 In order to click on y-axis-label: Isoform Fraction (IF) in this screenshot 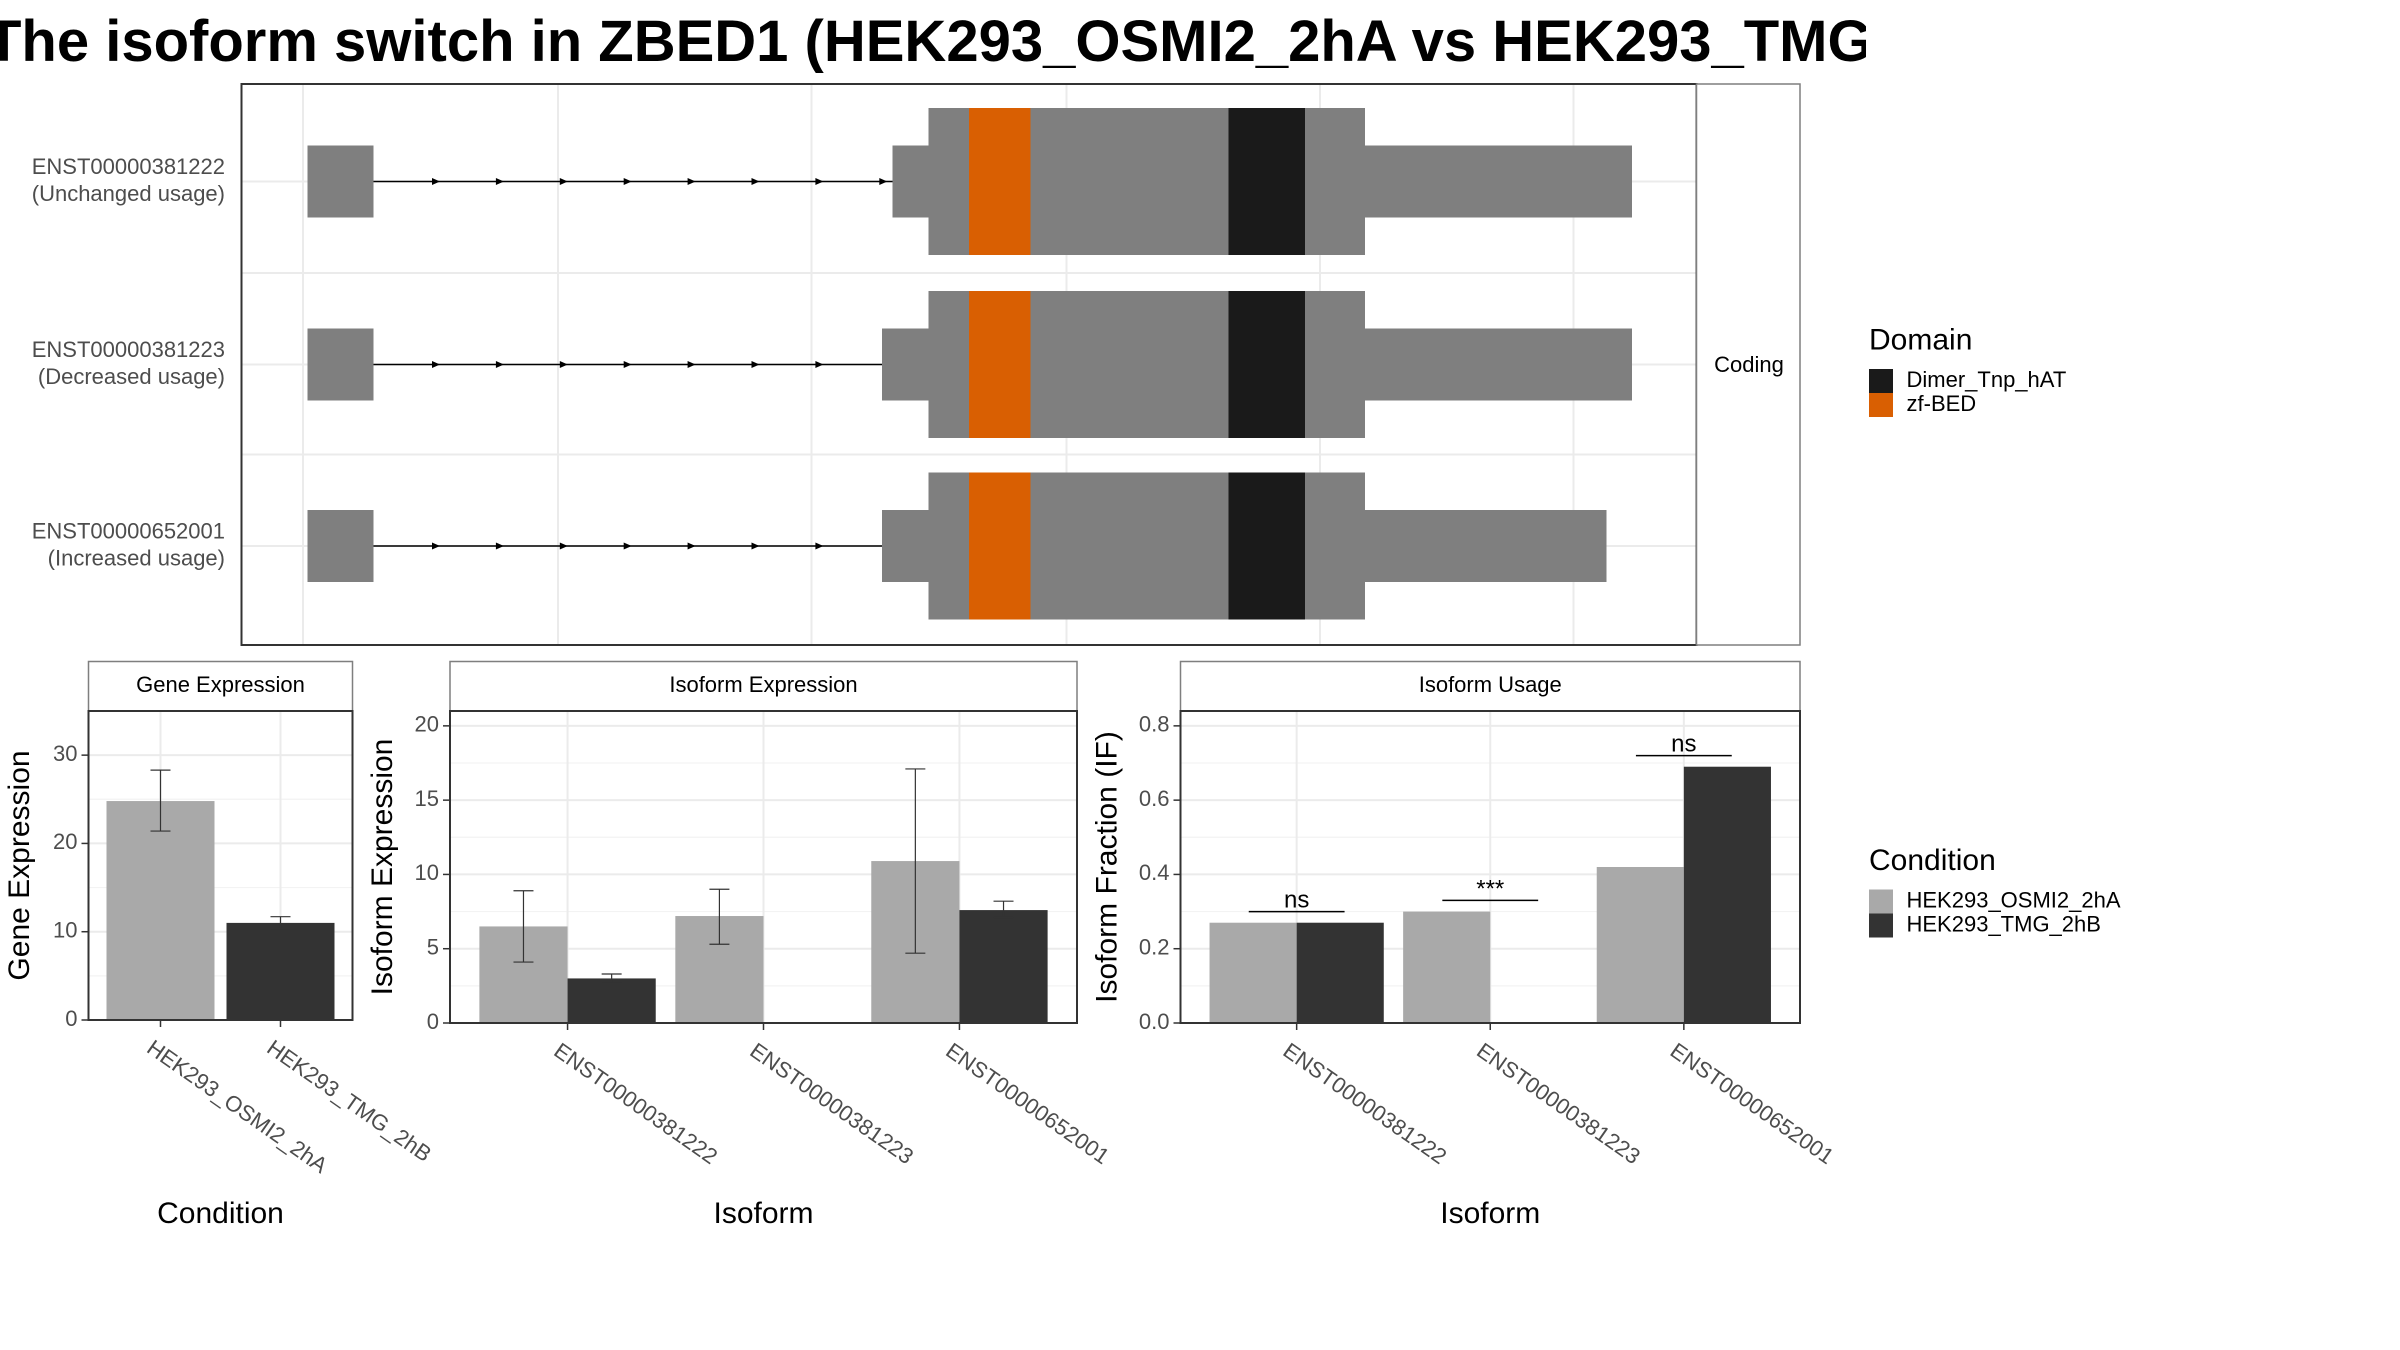, I will do `click(1106, 867)`.